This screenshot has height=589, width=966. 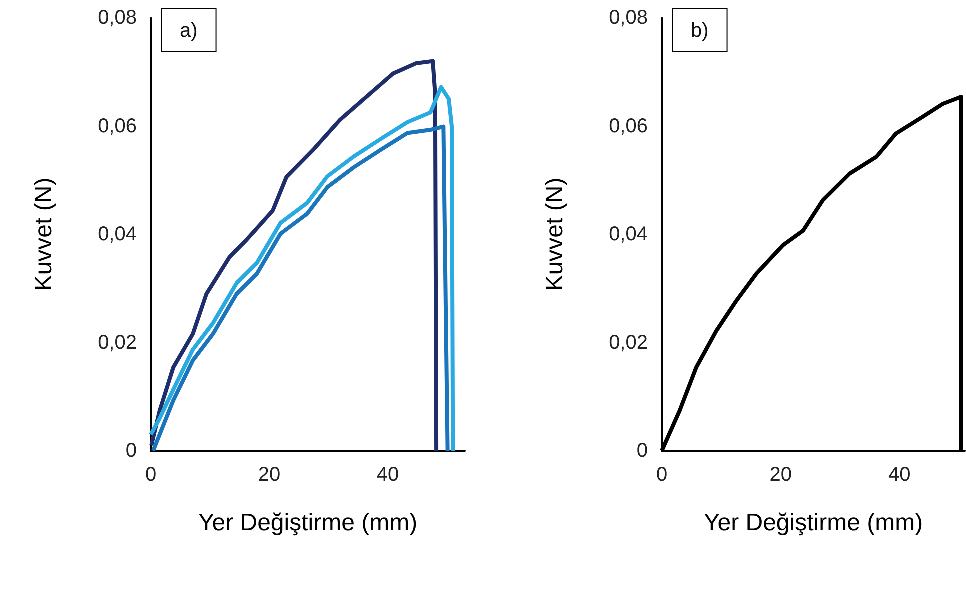 What do you see at coordinates (189, 31) in the screenshot?
I see `annotation: a)` at bounding box center [189, 31].